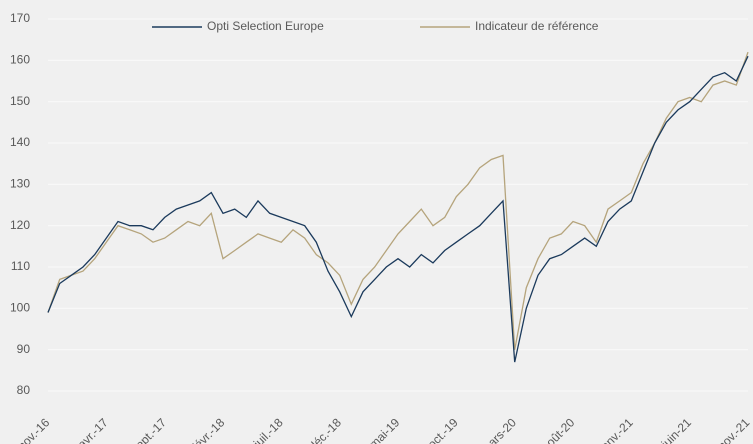 The width and height of the screenshot is (753, 444). I want to click on x-tick-label: févr.-18, so click(208, 429).